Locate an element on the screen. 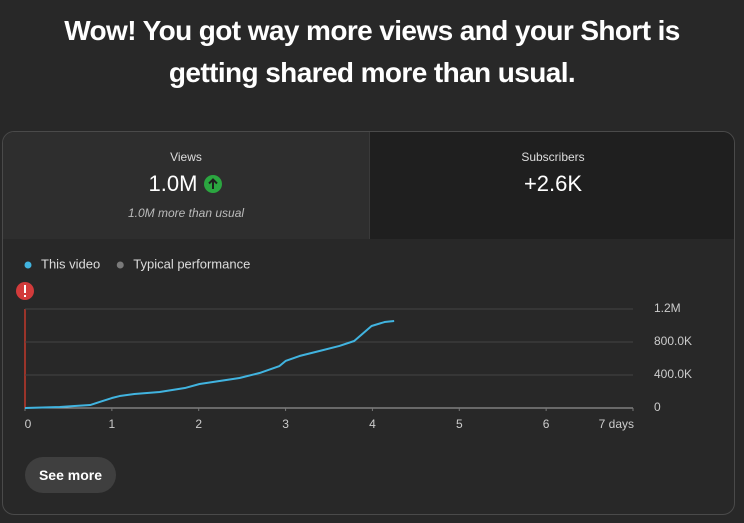 This screenshot has height=523, width=744. tab-value: +2.6K is located at coordinates (553, 183).